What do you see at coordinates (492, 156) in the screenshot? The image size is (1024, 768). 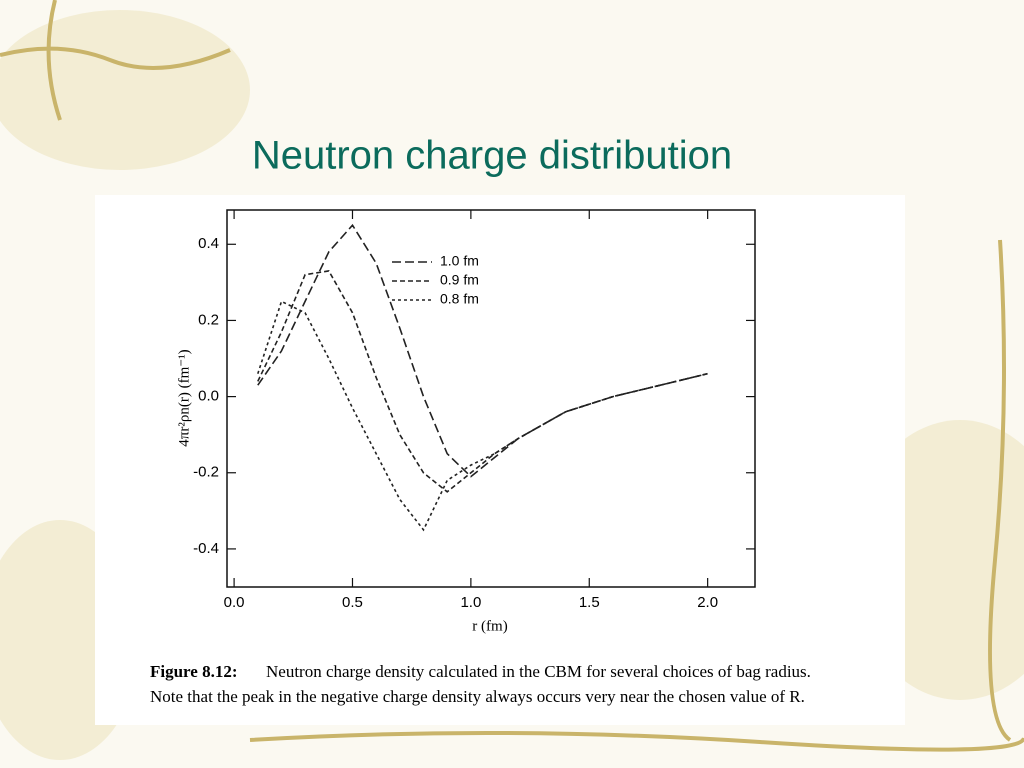 I see `slide-title: Neutron charge distribution` at bounding box center [492, 156].